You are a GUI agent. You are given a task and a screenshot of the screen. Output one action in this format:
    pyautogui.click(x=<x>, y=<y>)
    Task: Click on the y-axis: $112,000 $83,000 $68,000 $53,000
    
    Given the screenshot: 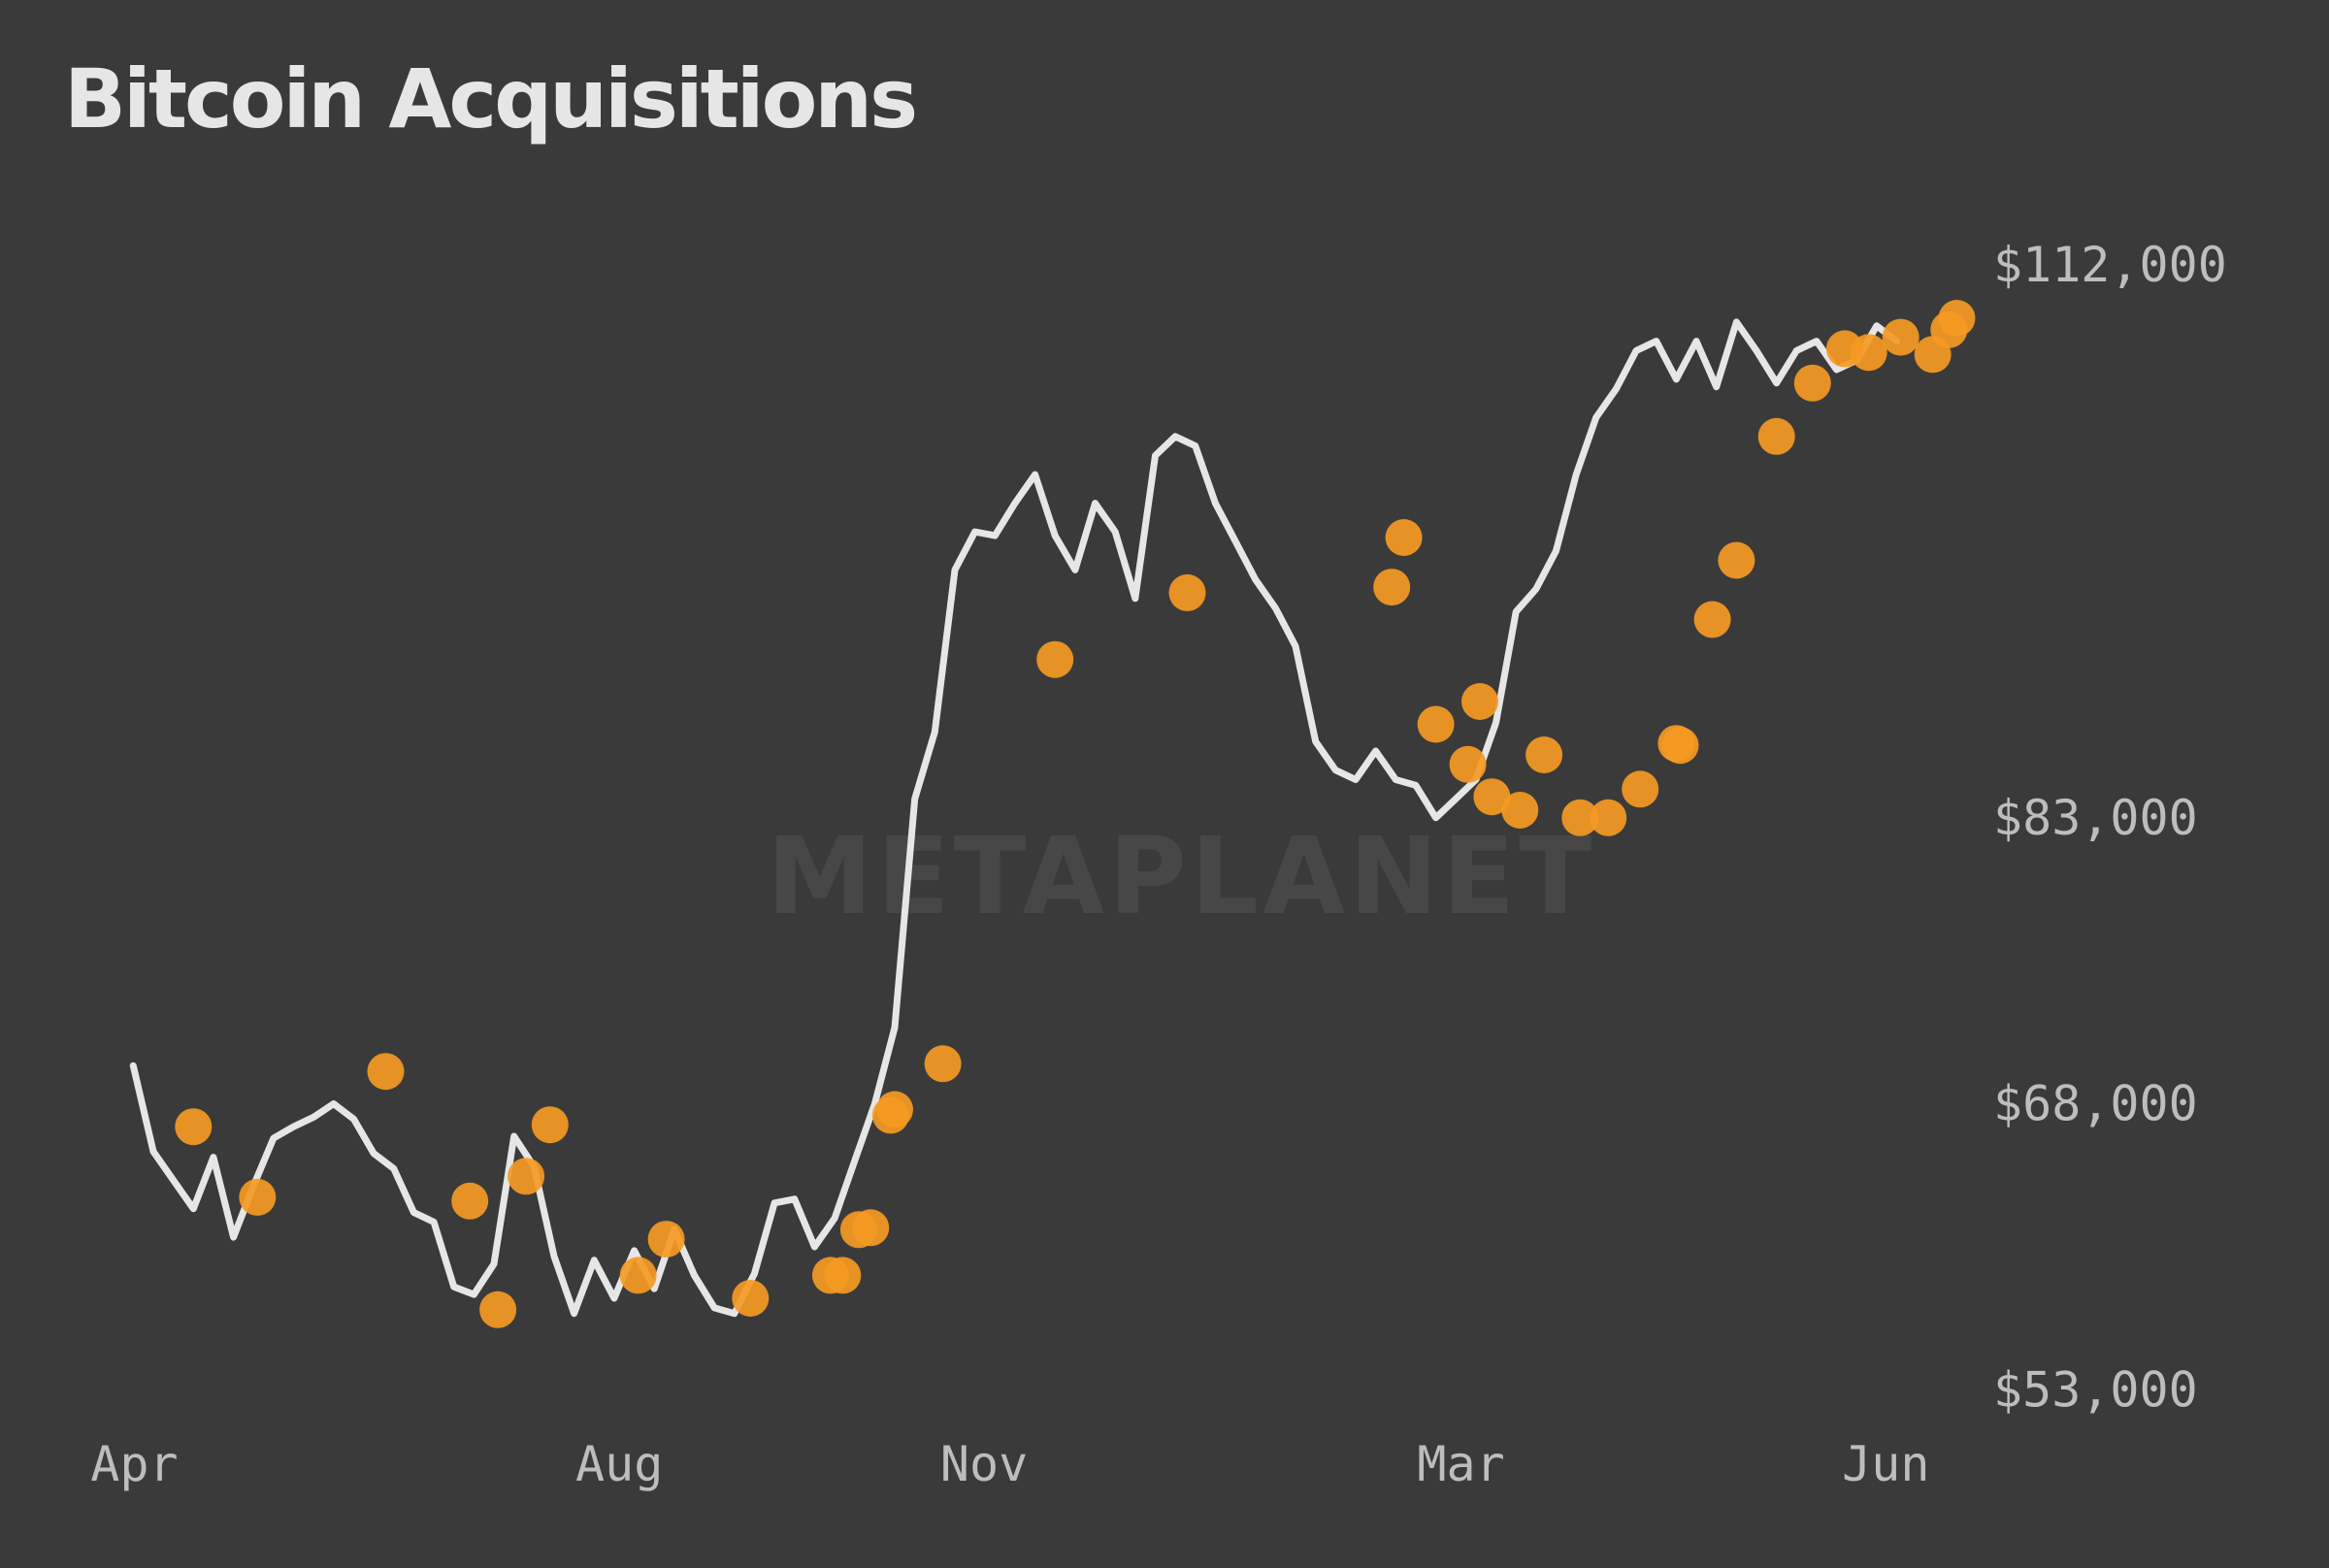 What is the action you would take?
    pyautogui.click(x=2110, y=827)
    